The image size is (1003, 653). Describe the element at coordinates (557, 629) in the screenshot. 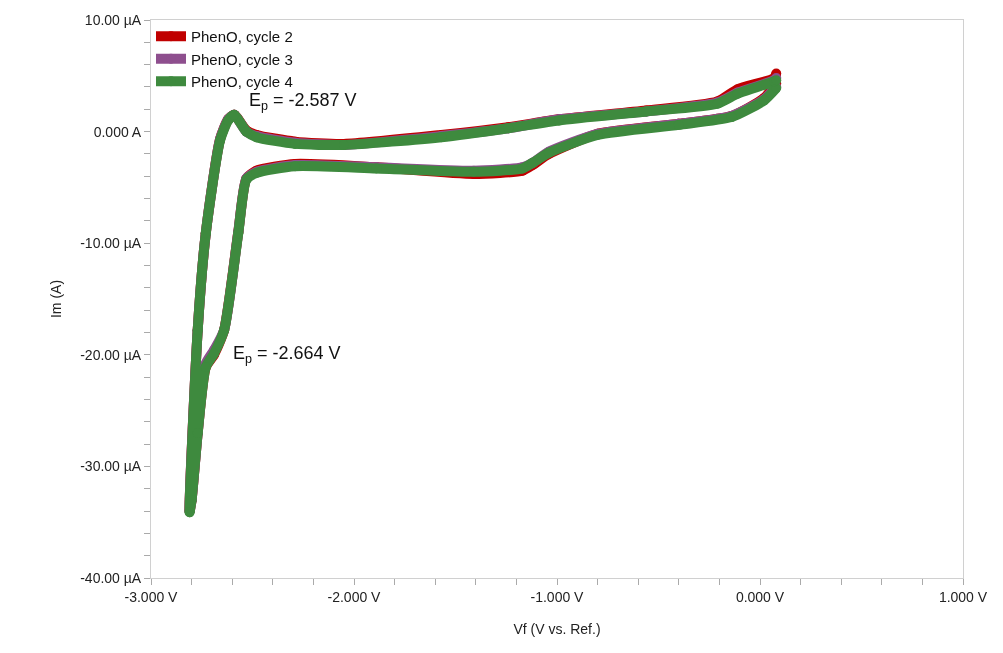

I see `x-axis-title: Vf (V vs. Ref.)` at that location.